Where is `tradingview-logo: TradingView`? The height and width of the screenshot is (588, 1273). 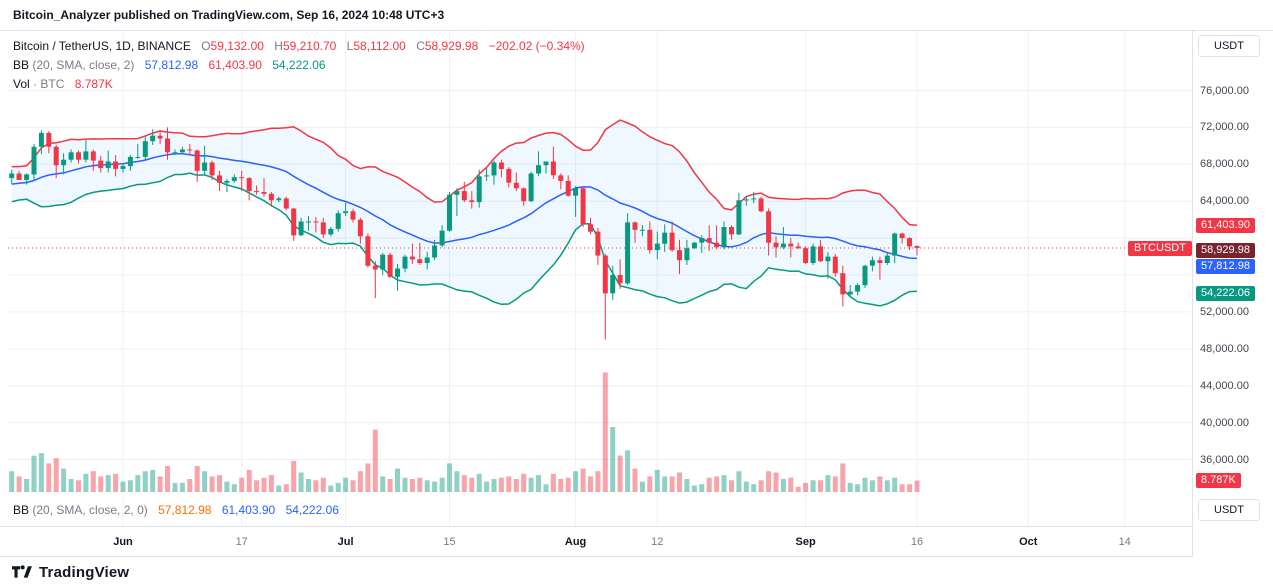 tradingview-logo: TradingView is located at coordinates (70, 572).